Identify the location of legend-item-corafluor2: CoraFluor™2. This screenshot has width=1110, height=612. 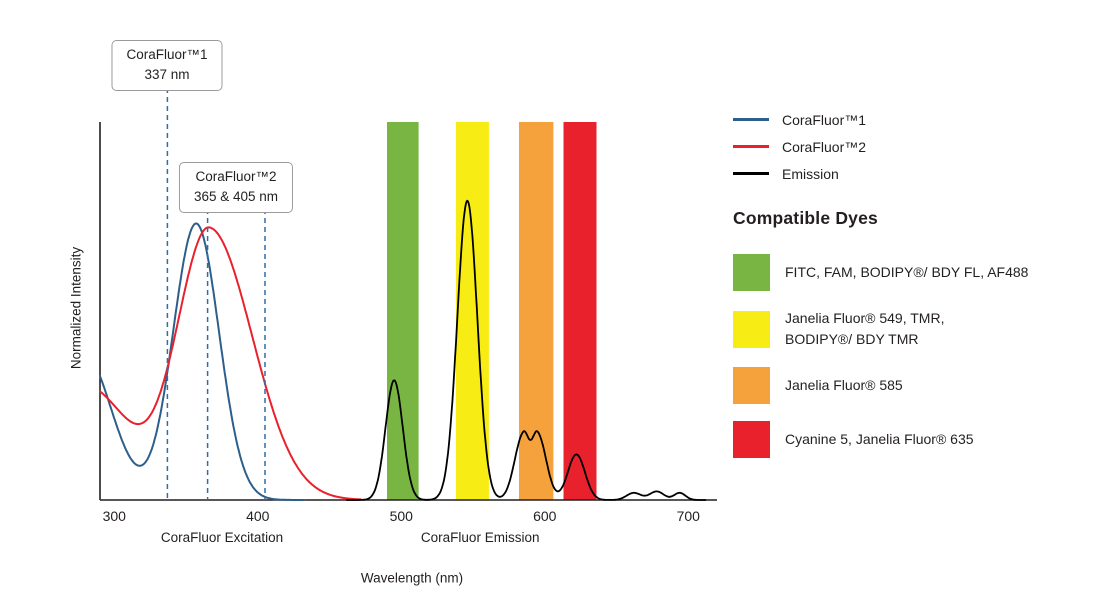
(919, 146).